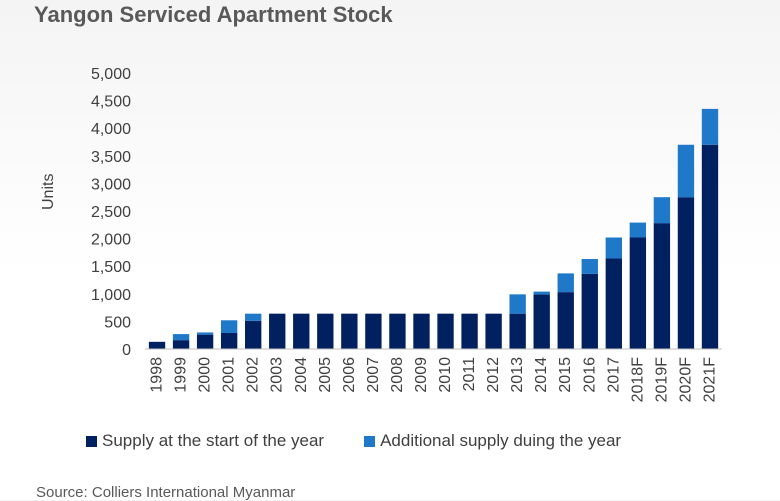  I want to click on legend-item-additional: Additional supply duing the year, so click(492, 441).